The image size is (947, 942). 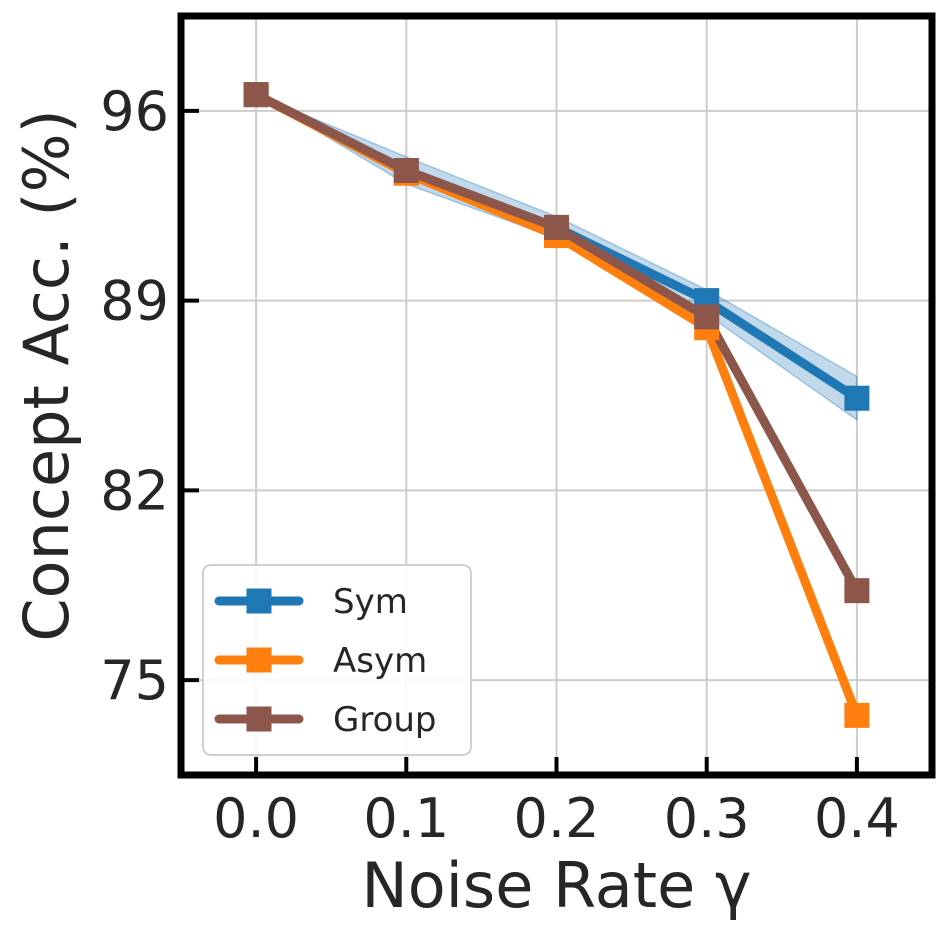 What do you see at coordinates (556, 885) in the screenshot?
I see `x-axis-label: Noise Rate γ` at bounding box center [556, 885].